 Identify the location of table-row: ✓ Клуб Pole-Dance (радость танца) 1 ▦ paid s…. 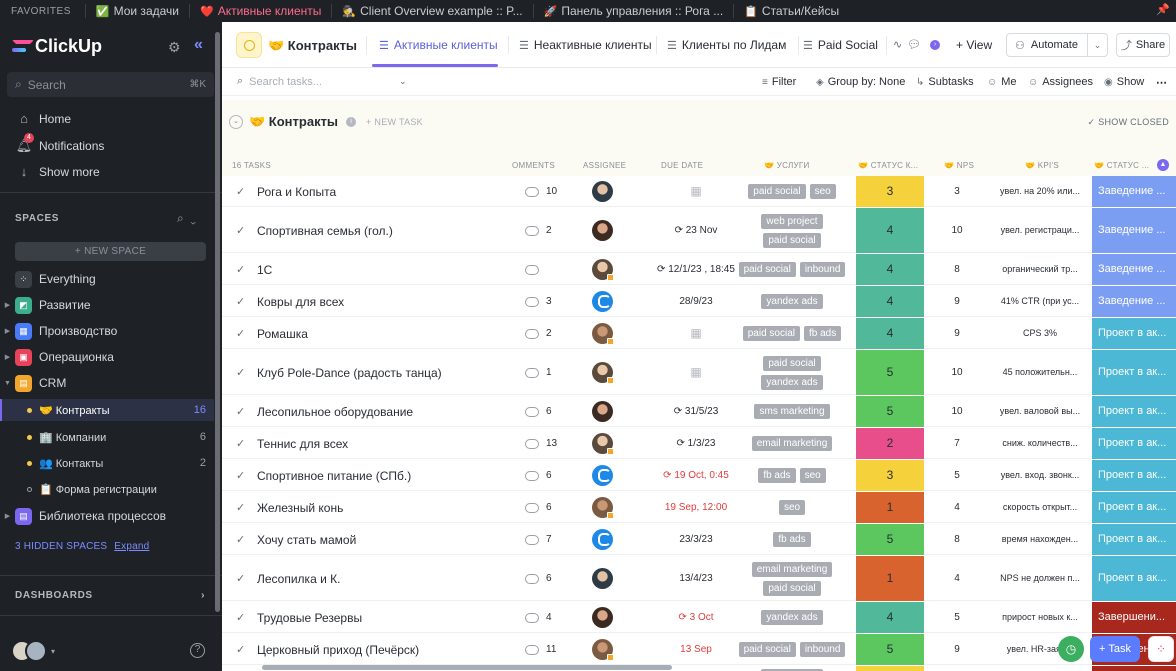
(699, 372).